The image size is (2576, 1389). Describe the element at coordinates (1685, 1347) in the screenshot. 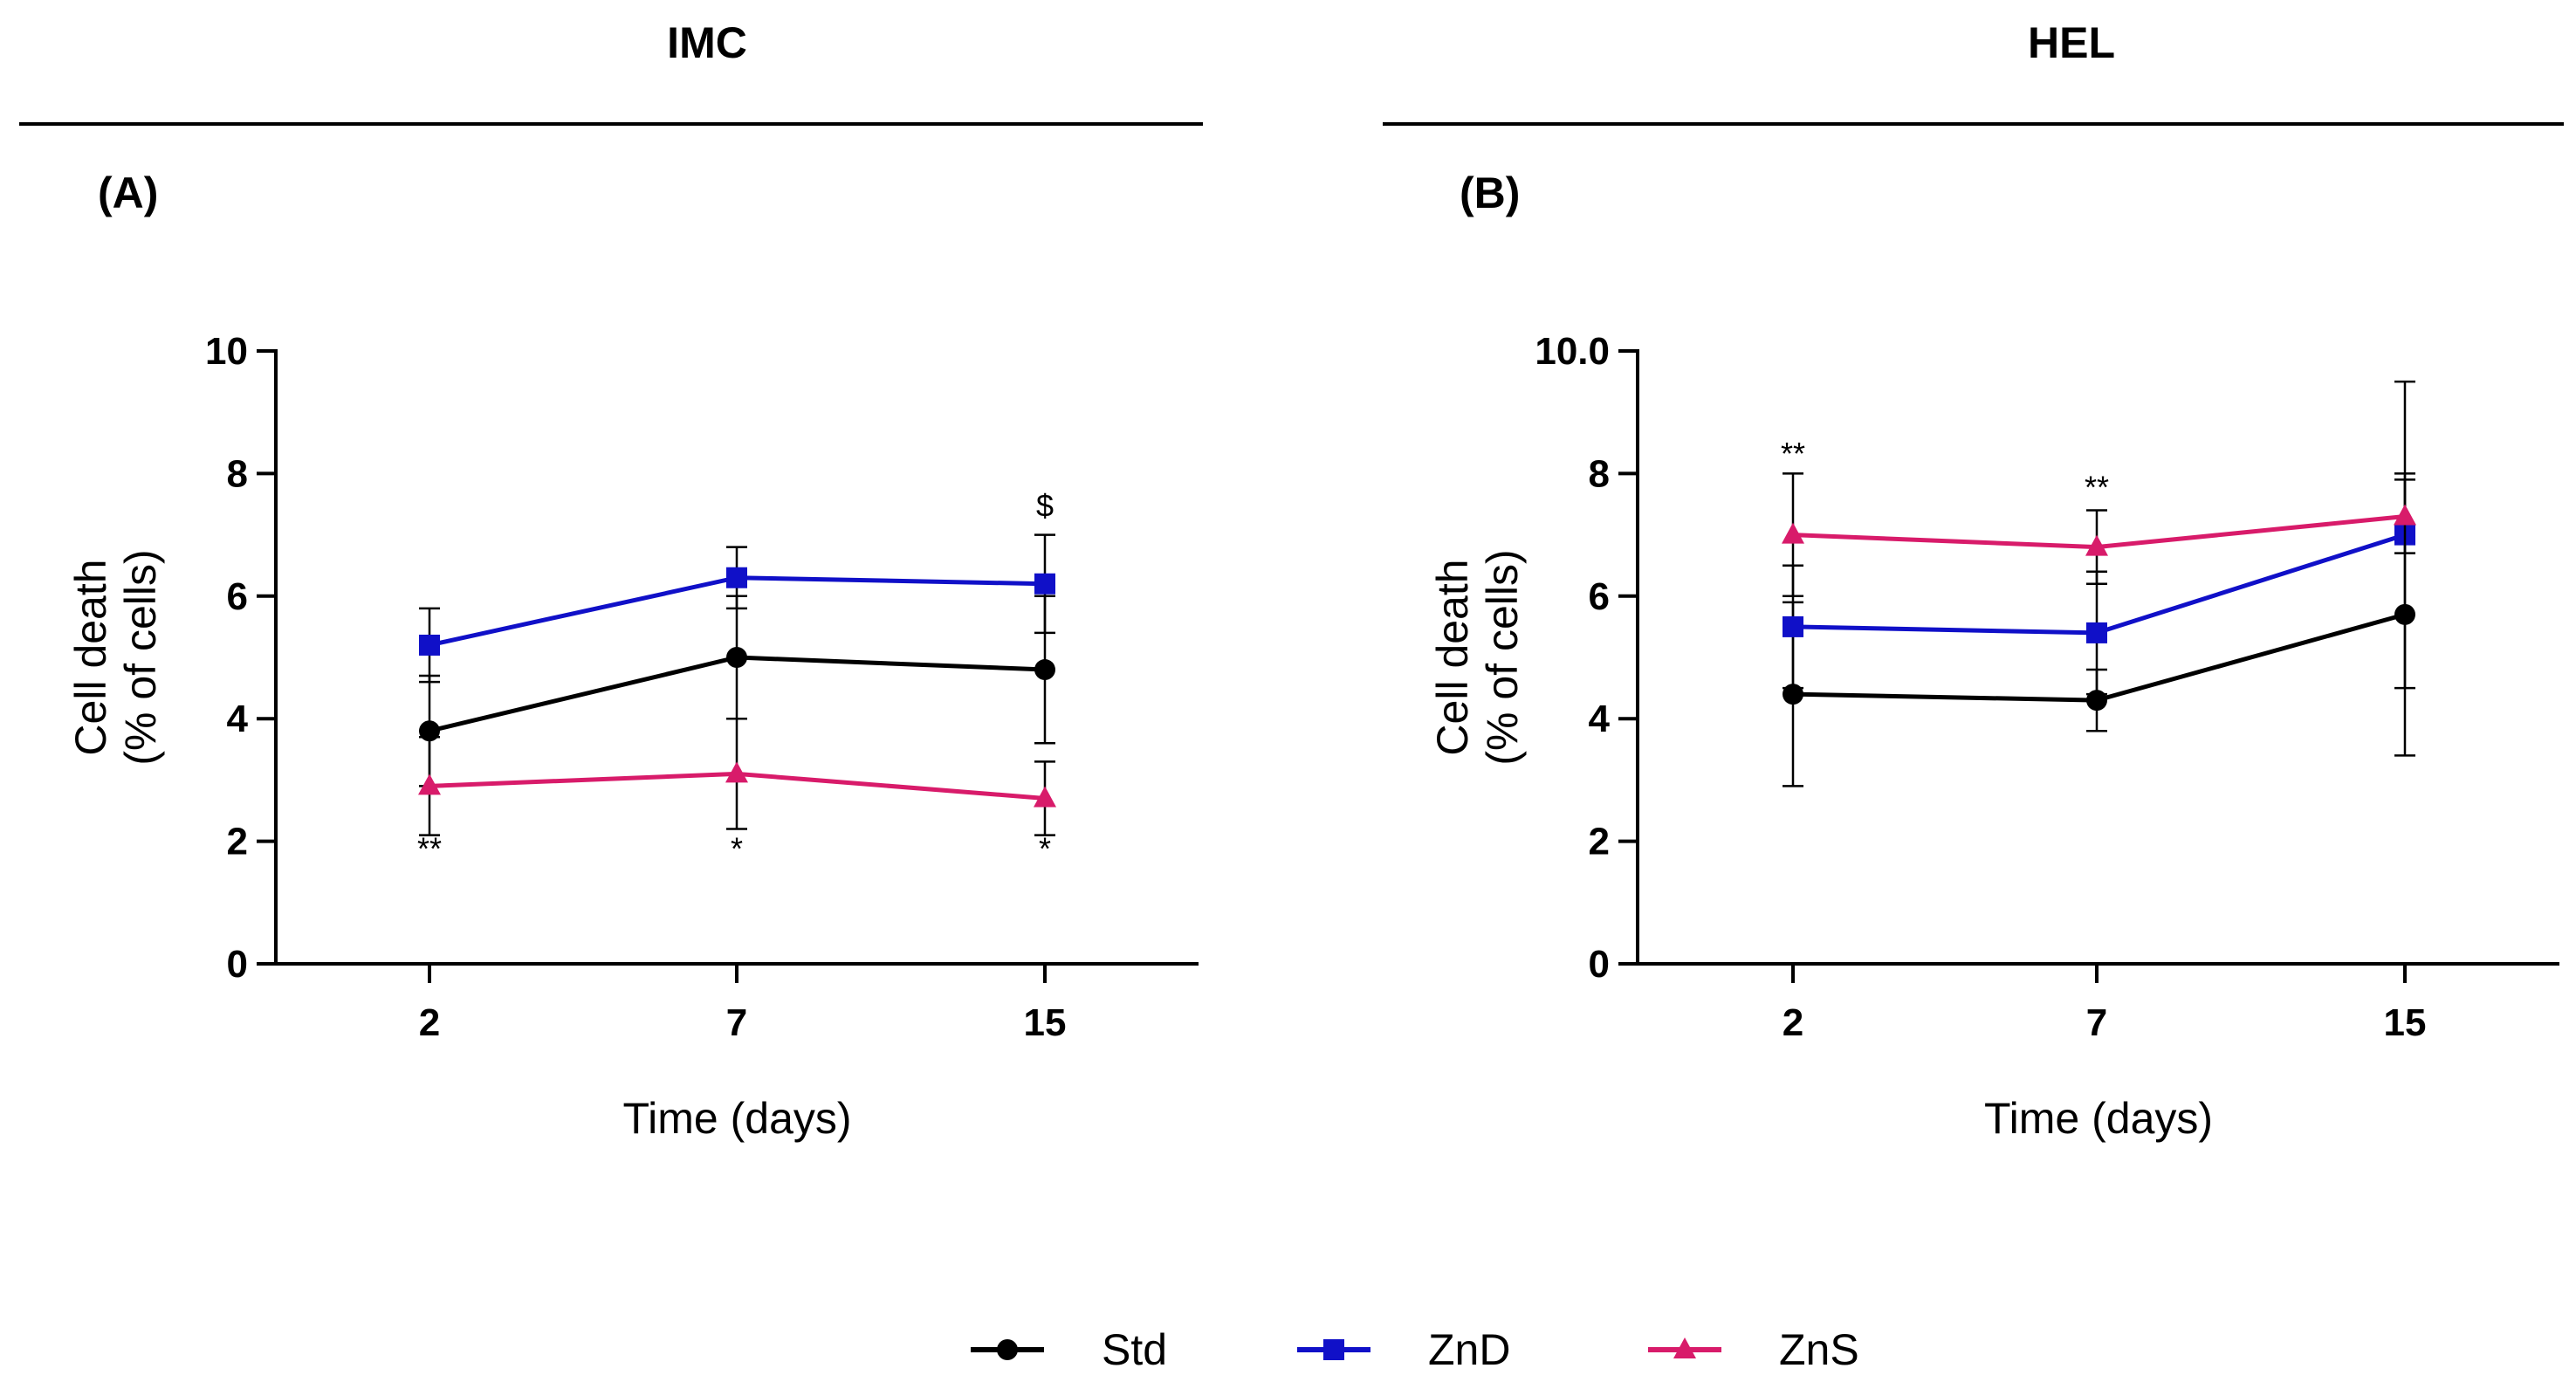

I see `legend-marker-triangle` at that location.